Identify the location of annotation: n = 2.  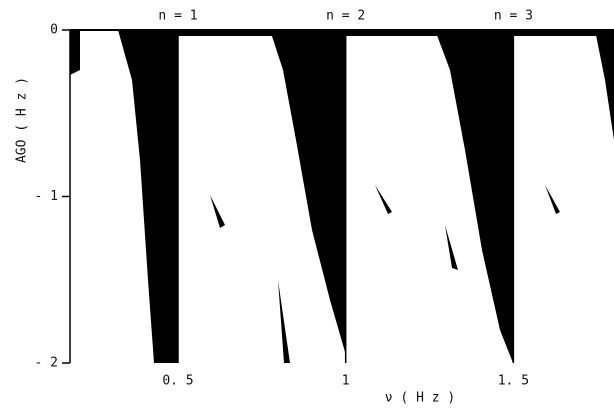
(345, 16).